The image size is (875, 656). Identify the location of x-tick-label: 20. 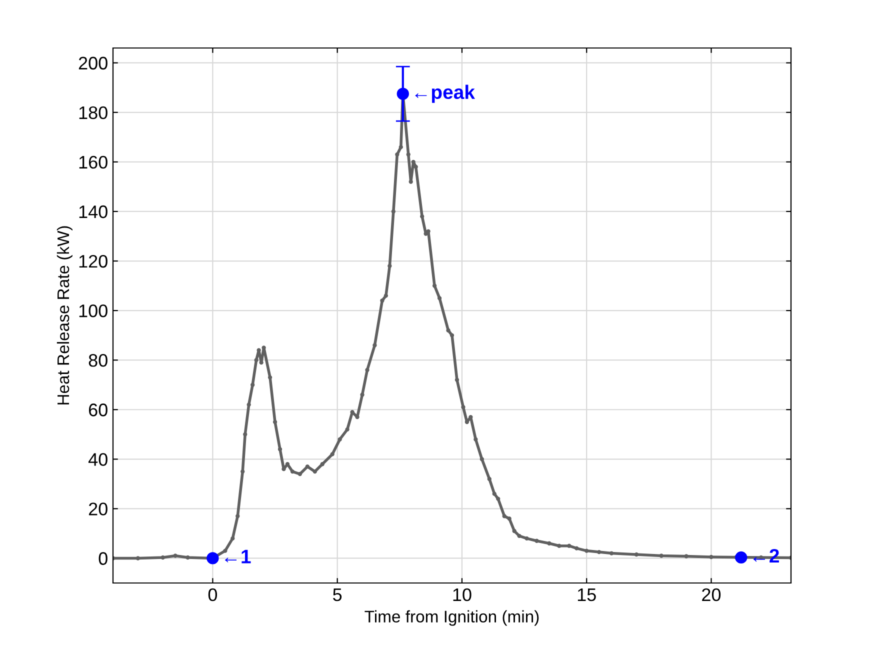
(711, 595).